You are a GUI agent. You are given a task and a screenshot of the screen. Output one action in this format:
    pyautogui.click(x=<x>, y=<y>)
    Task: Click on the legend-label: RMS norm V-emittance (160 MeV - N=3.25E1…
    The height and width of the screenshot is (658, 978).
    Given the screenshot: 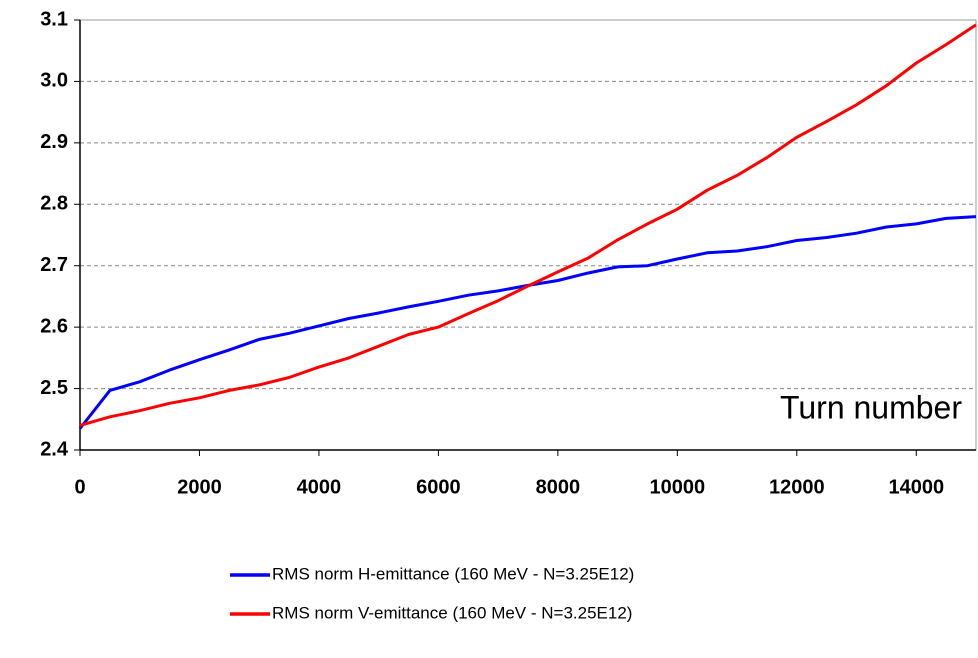 What is the action you would take?
    pyautogui.click(x=452, y=612)
    